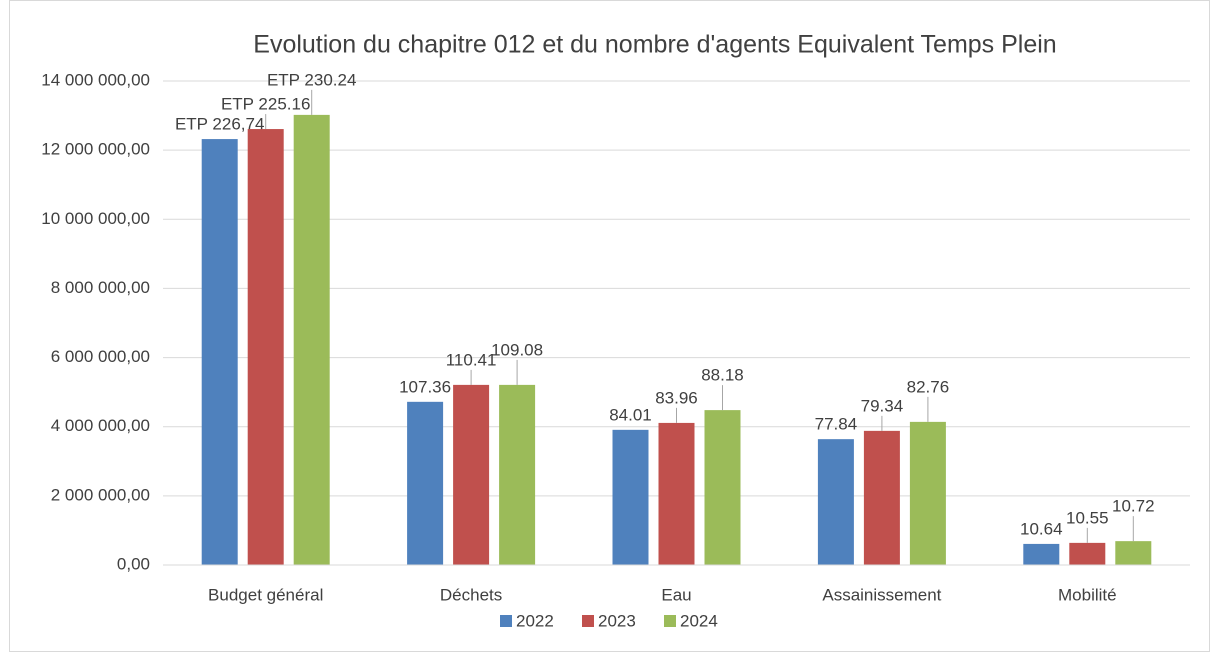  I want to click on y-tick-label: 0,00, so click(133, 563).